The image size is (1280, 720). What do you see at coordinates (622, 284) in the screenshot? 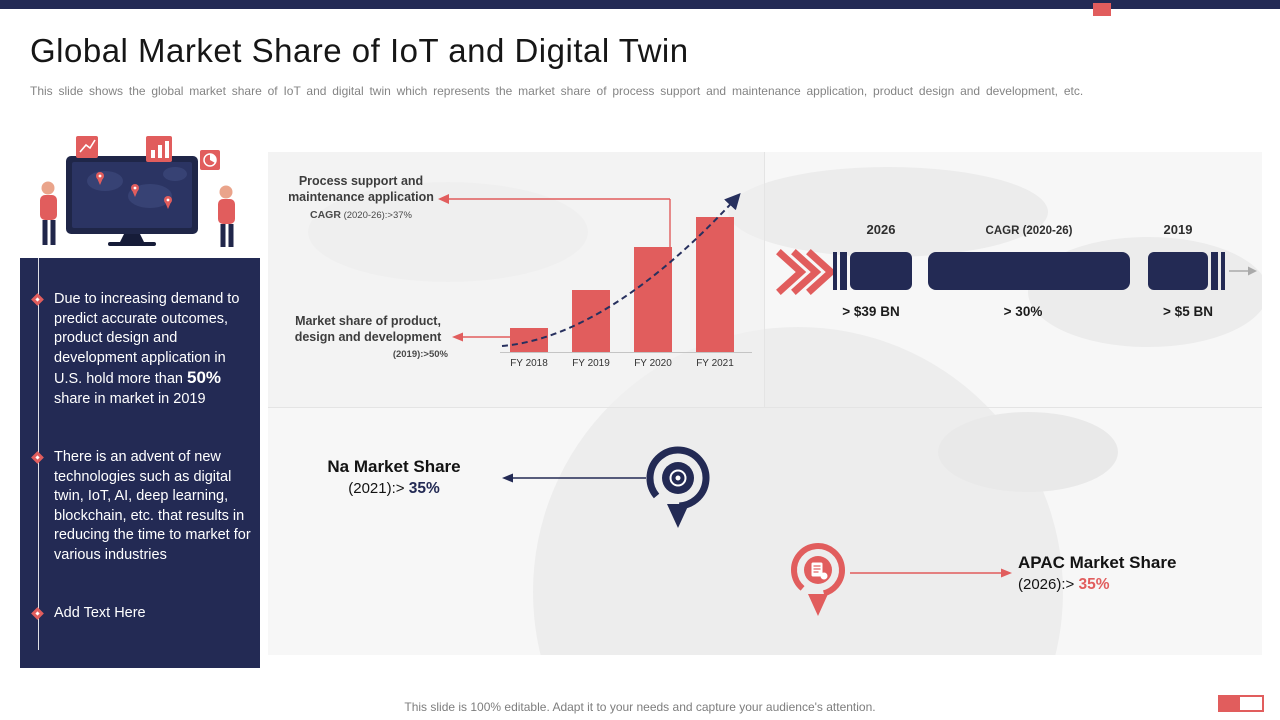
I see `bar-plot` at bounding box center [622, 284].